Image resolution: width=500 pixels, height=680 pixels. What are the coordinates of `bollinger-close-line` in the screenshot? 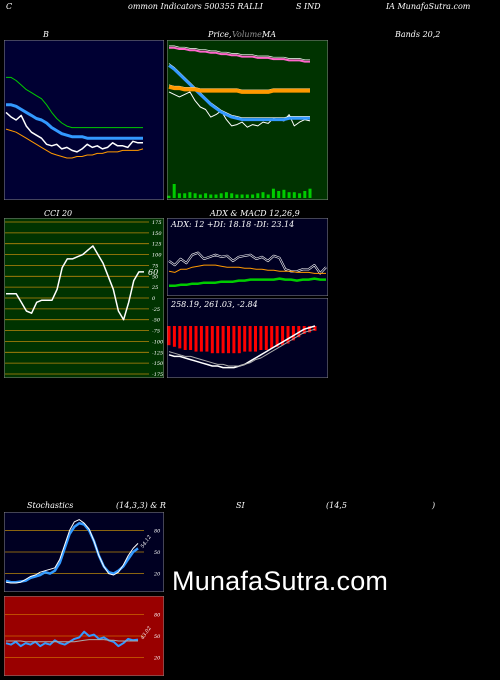 It's located at (74, 132).